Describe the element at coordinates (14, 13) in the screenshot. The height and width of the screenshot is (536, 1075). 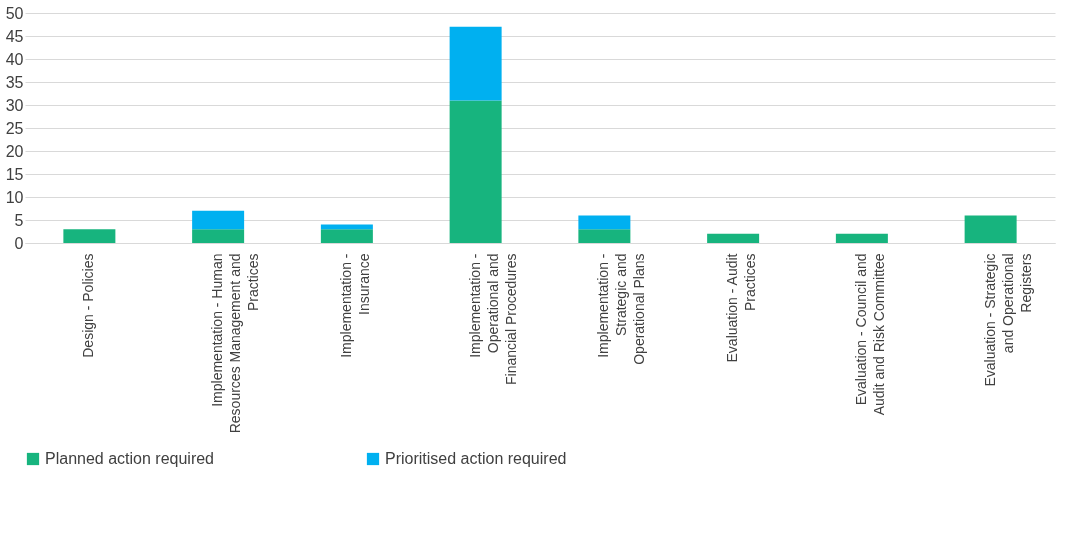
I see `y-tick-label: 50` at that location.